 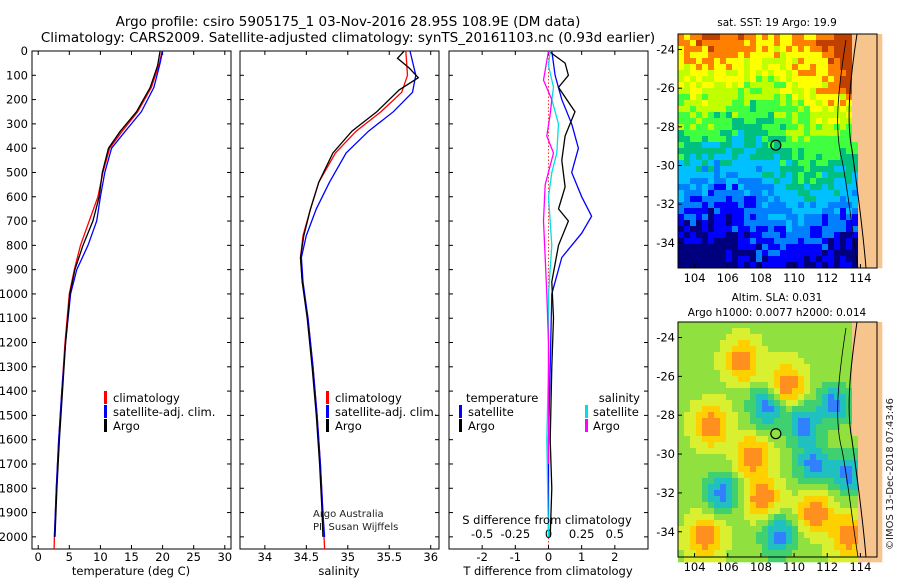 I want to click on s-tick-label: 0.25, so click(x=582, y=534).